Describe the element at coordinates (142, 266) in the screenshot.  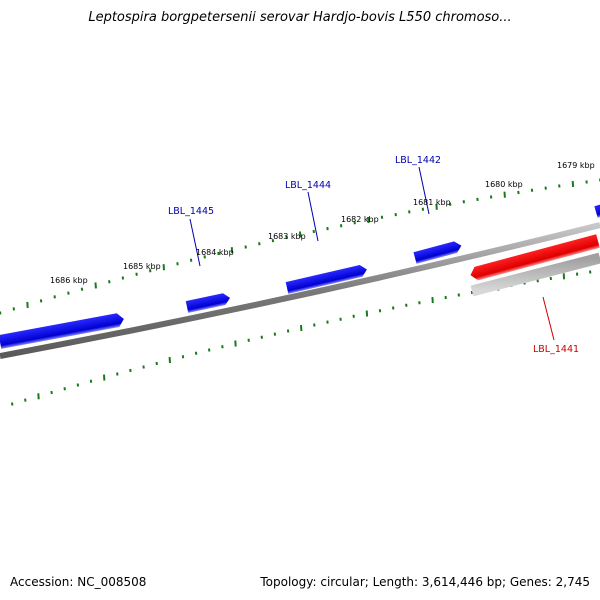
I see `ruler-label: 1685 kbp` at that location.